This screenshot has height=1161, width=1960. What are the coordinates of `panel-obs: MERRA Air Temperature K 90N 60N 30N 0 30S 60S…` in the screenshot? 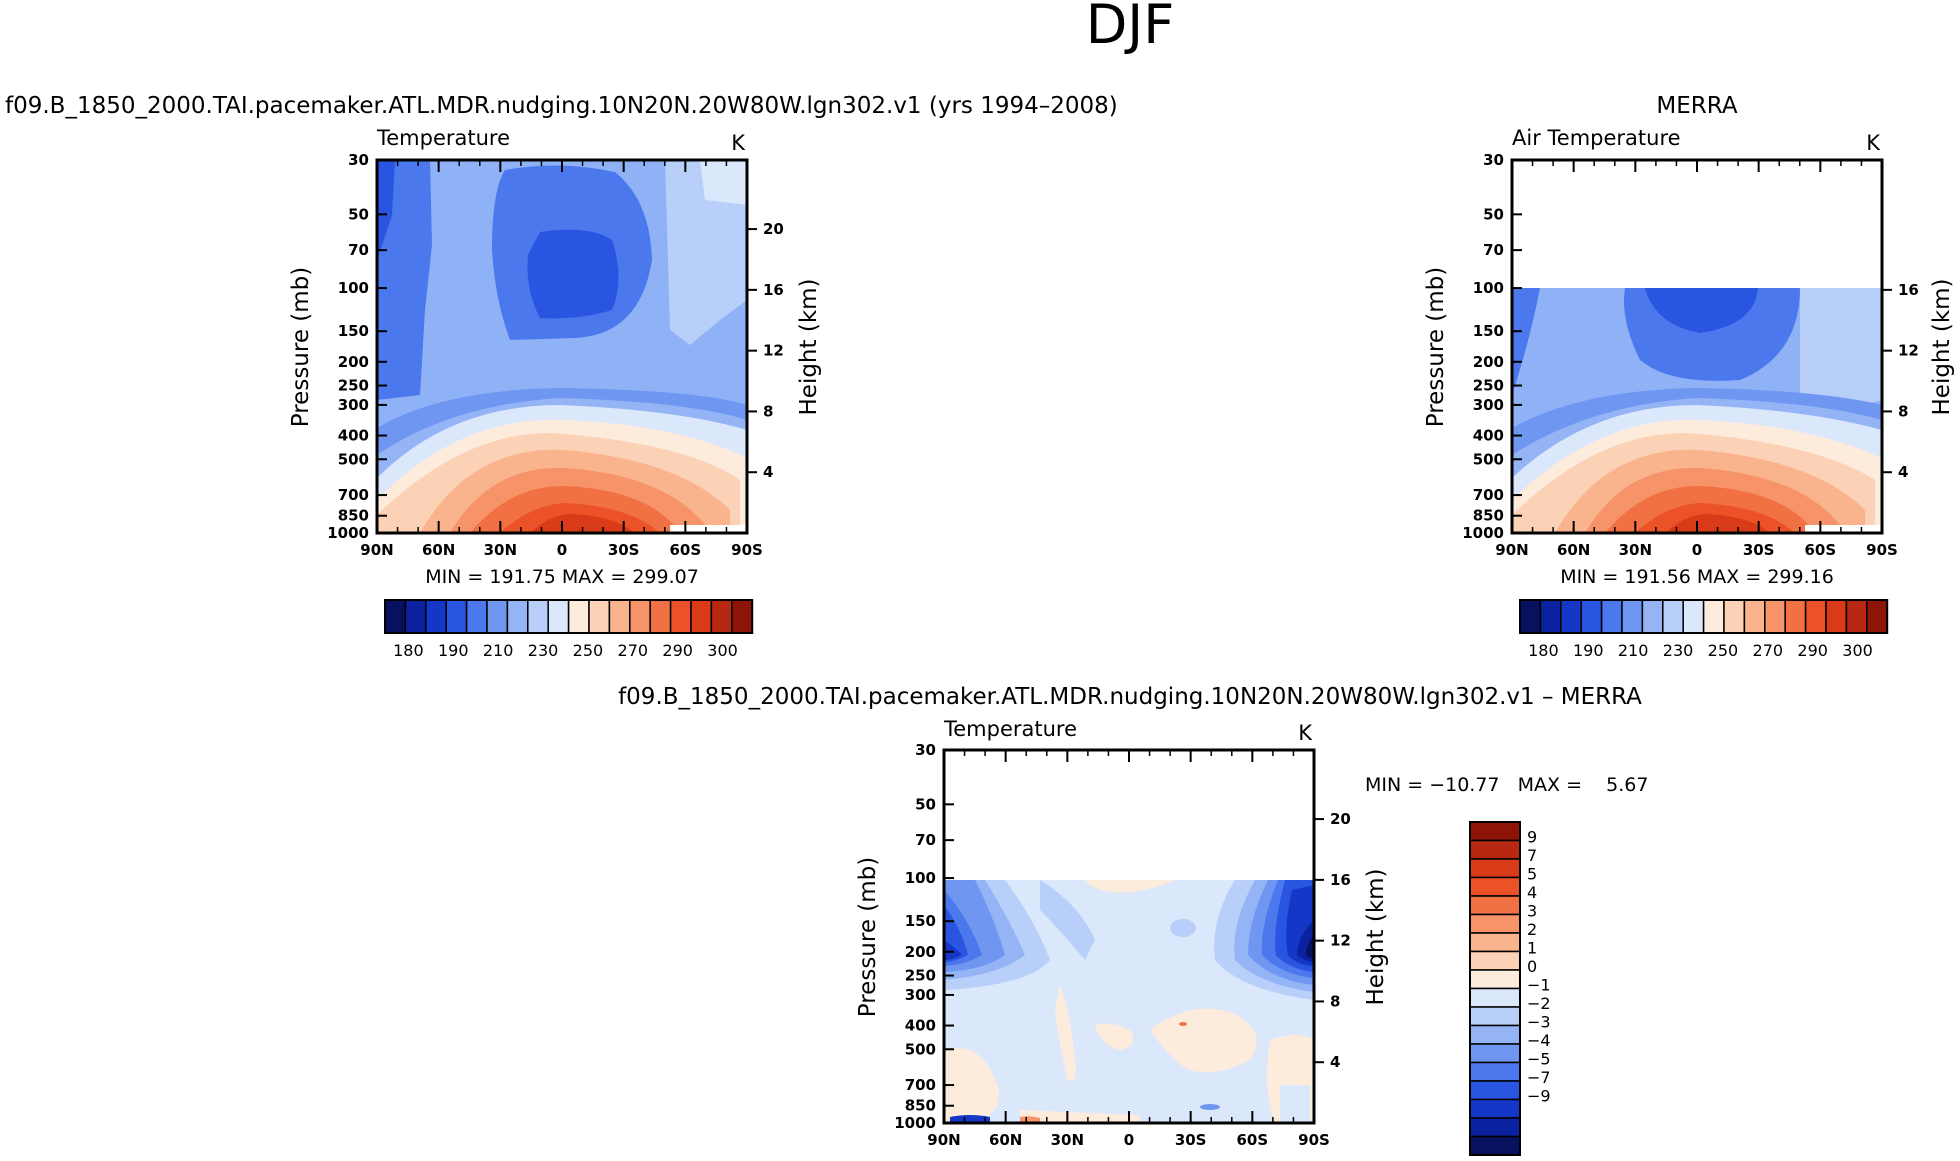 It's located at (1689, 376).